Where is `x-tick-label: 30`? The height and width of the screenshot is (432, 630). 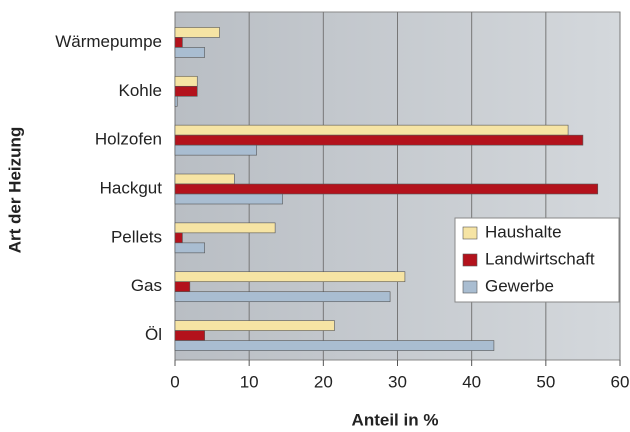 x-tick-label: 30 is located at coordinates (397, 381).